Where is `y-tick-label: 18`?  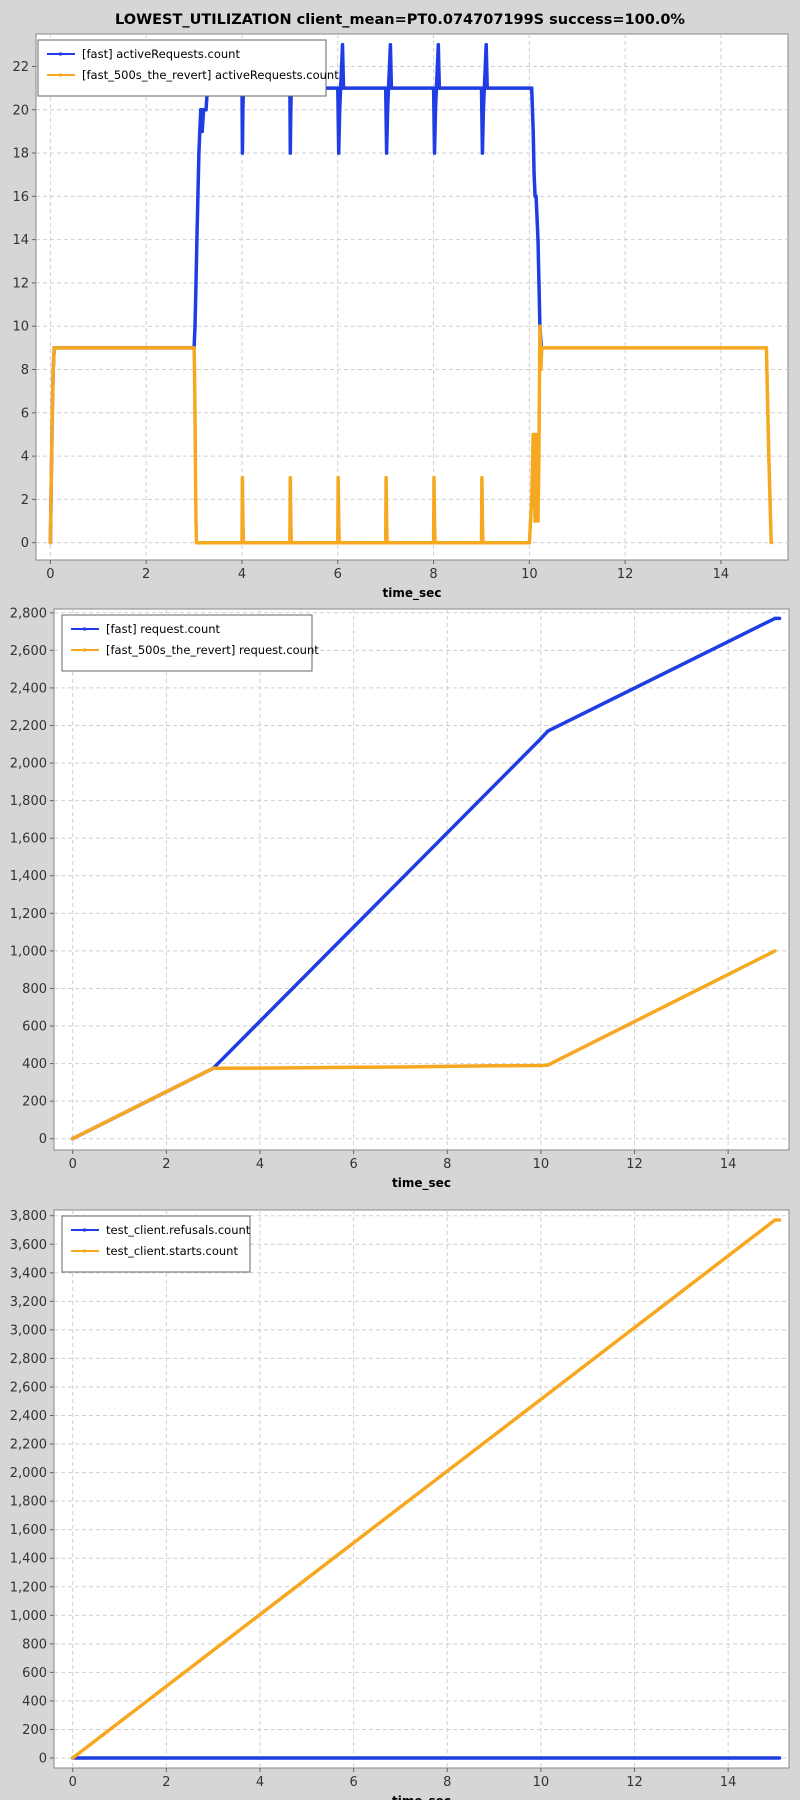 y-tick-label: 18 is located at coordinates (20, 154).